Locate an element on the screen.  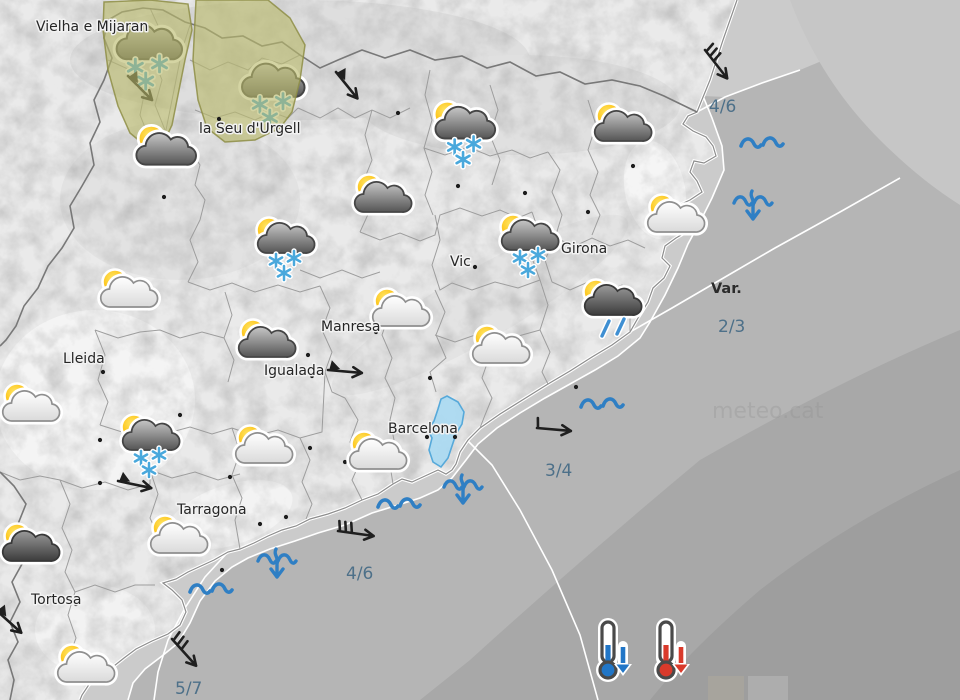
warning-regions is located at coordinates (204, 74).